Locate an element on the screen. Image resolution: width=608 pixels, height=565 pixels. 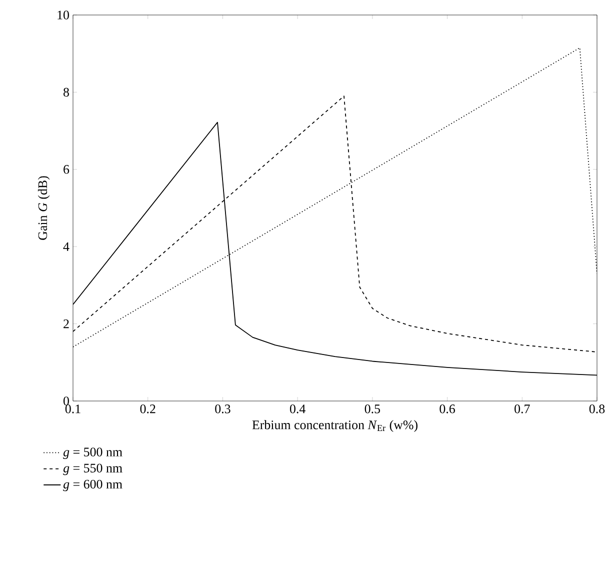
y-tick-label: 2 is located at coordinates (66, 324).